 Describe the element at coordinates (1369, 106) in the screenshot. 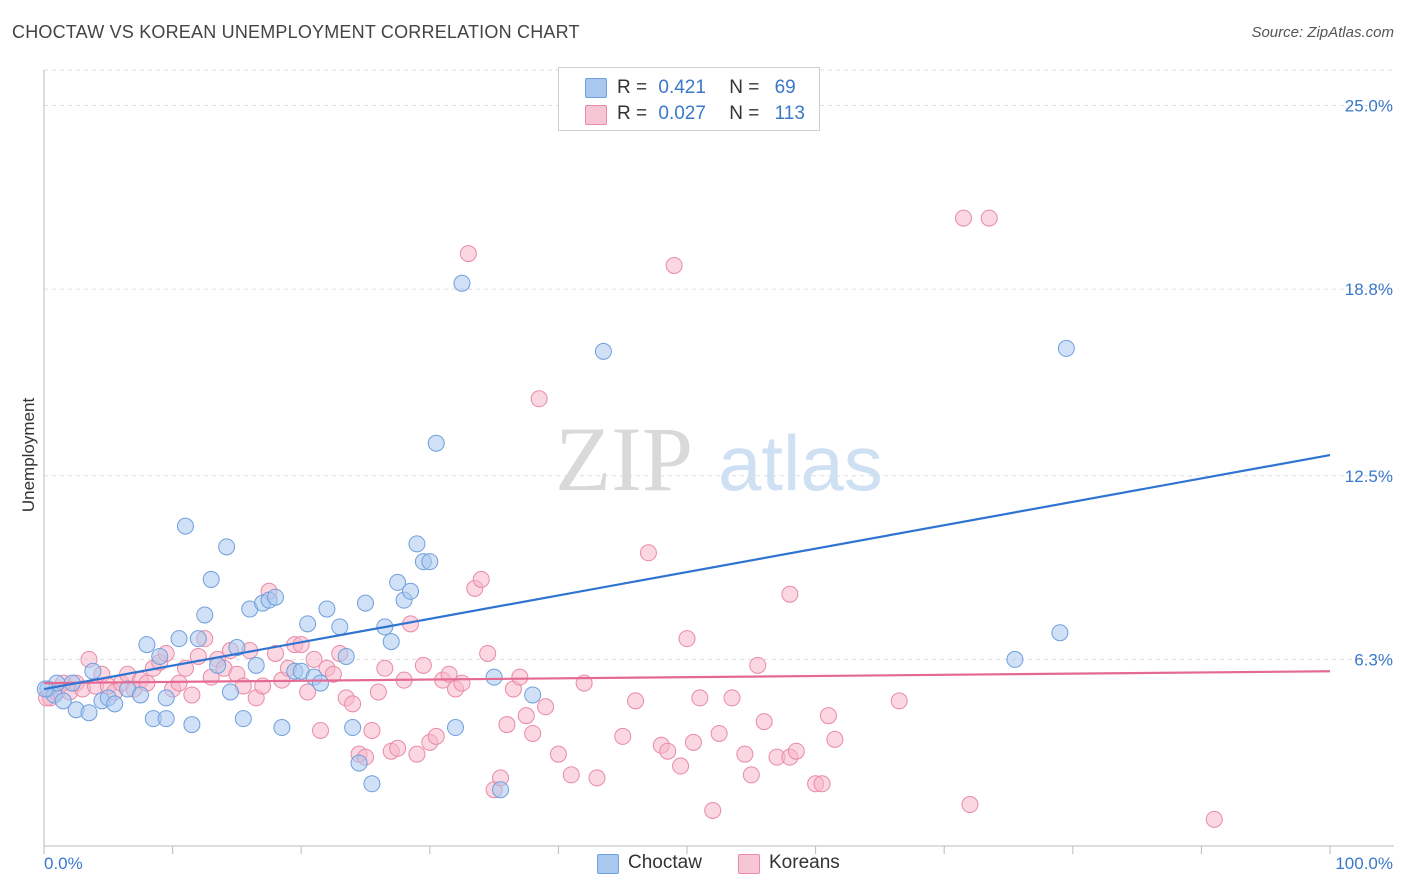

I see `y-tick-label: 25.0%` at that location.